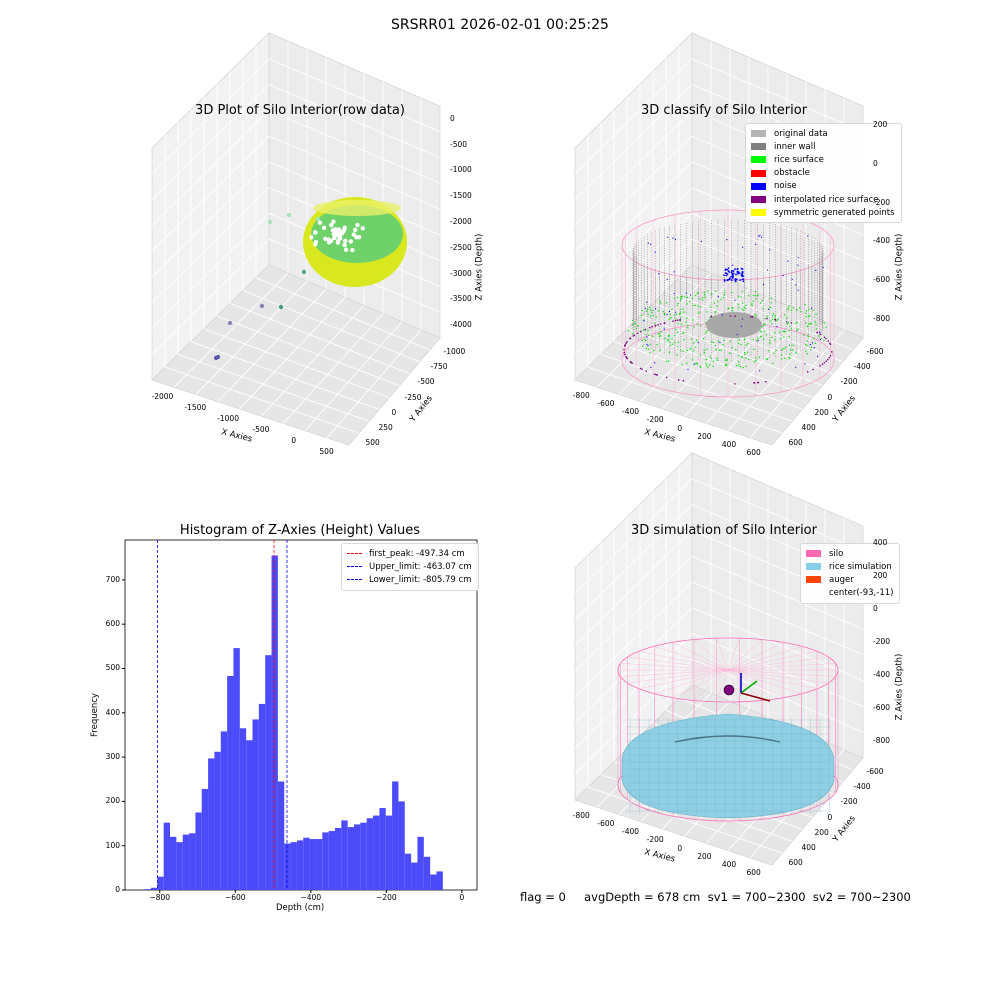  Describe the element at coordinates (413, 397) in the screenshot. I see `y-tick-label: -250` at that location.